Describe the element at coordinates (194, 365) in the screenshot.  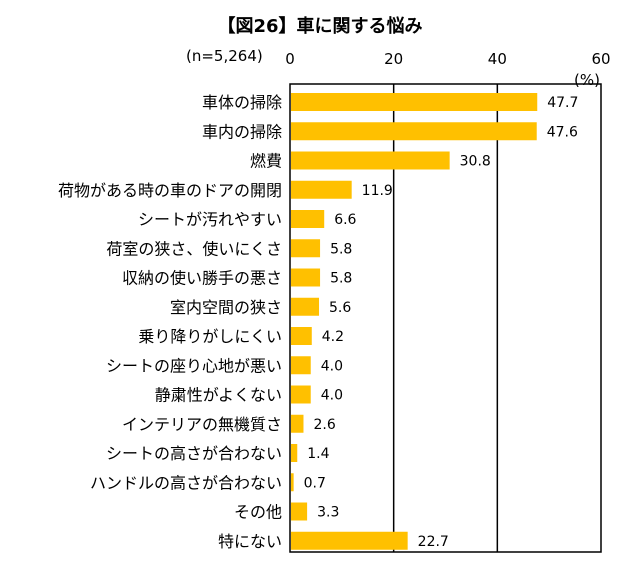
I see `category-label: シートの座り心地が悪い` at that location.